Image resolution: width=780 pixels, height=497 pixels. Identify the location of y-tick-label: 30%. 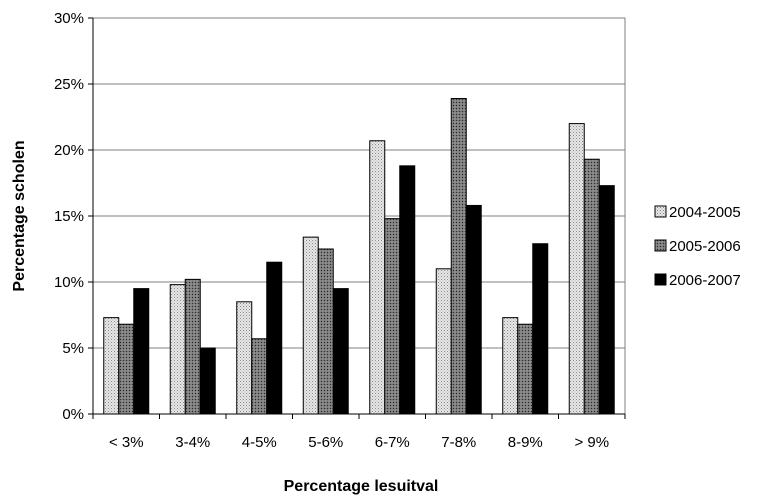
(69, 18).